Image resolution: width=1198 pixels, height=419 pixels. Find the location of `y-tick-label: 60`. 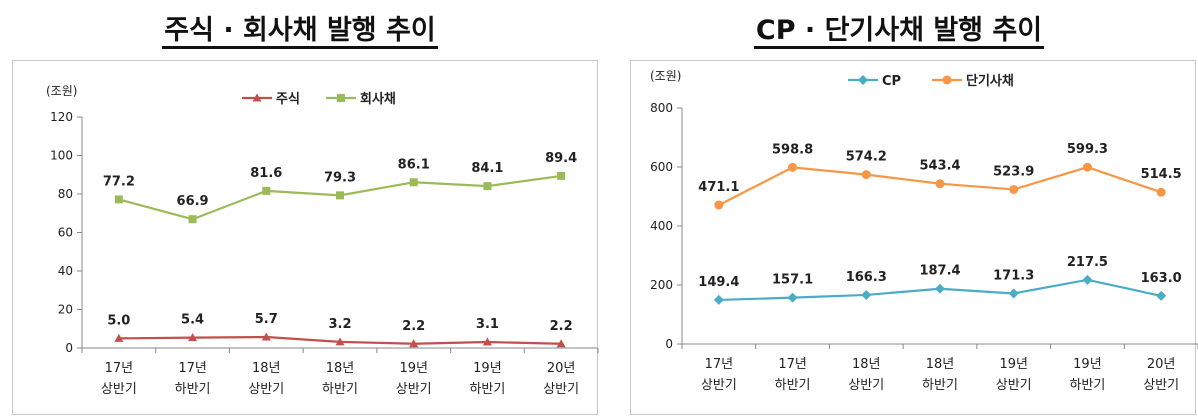

y-tick-label: 60 is located at coordinates (65, 233).